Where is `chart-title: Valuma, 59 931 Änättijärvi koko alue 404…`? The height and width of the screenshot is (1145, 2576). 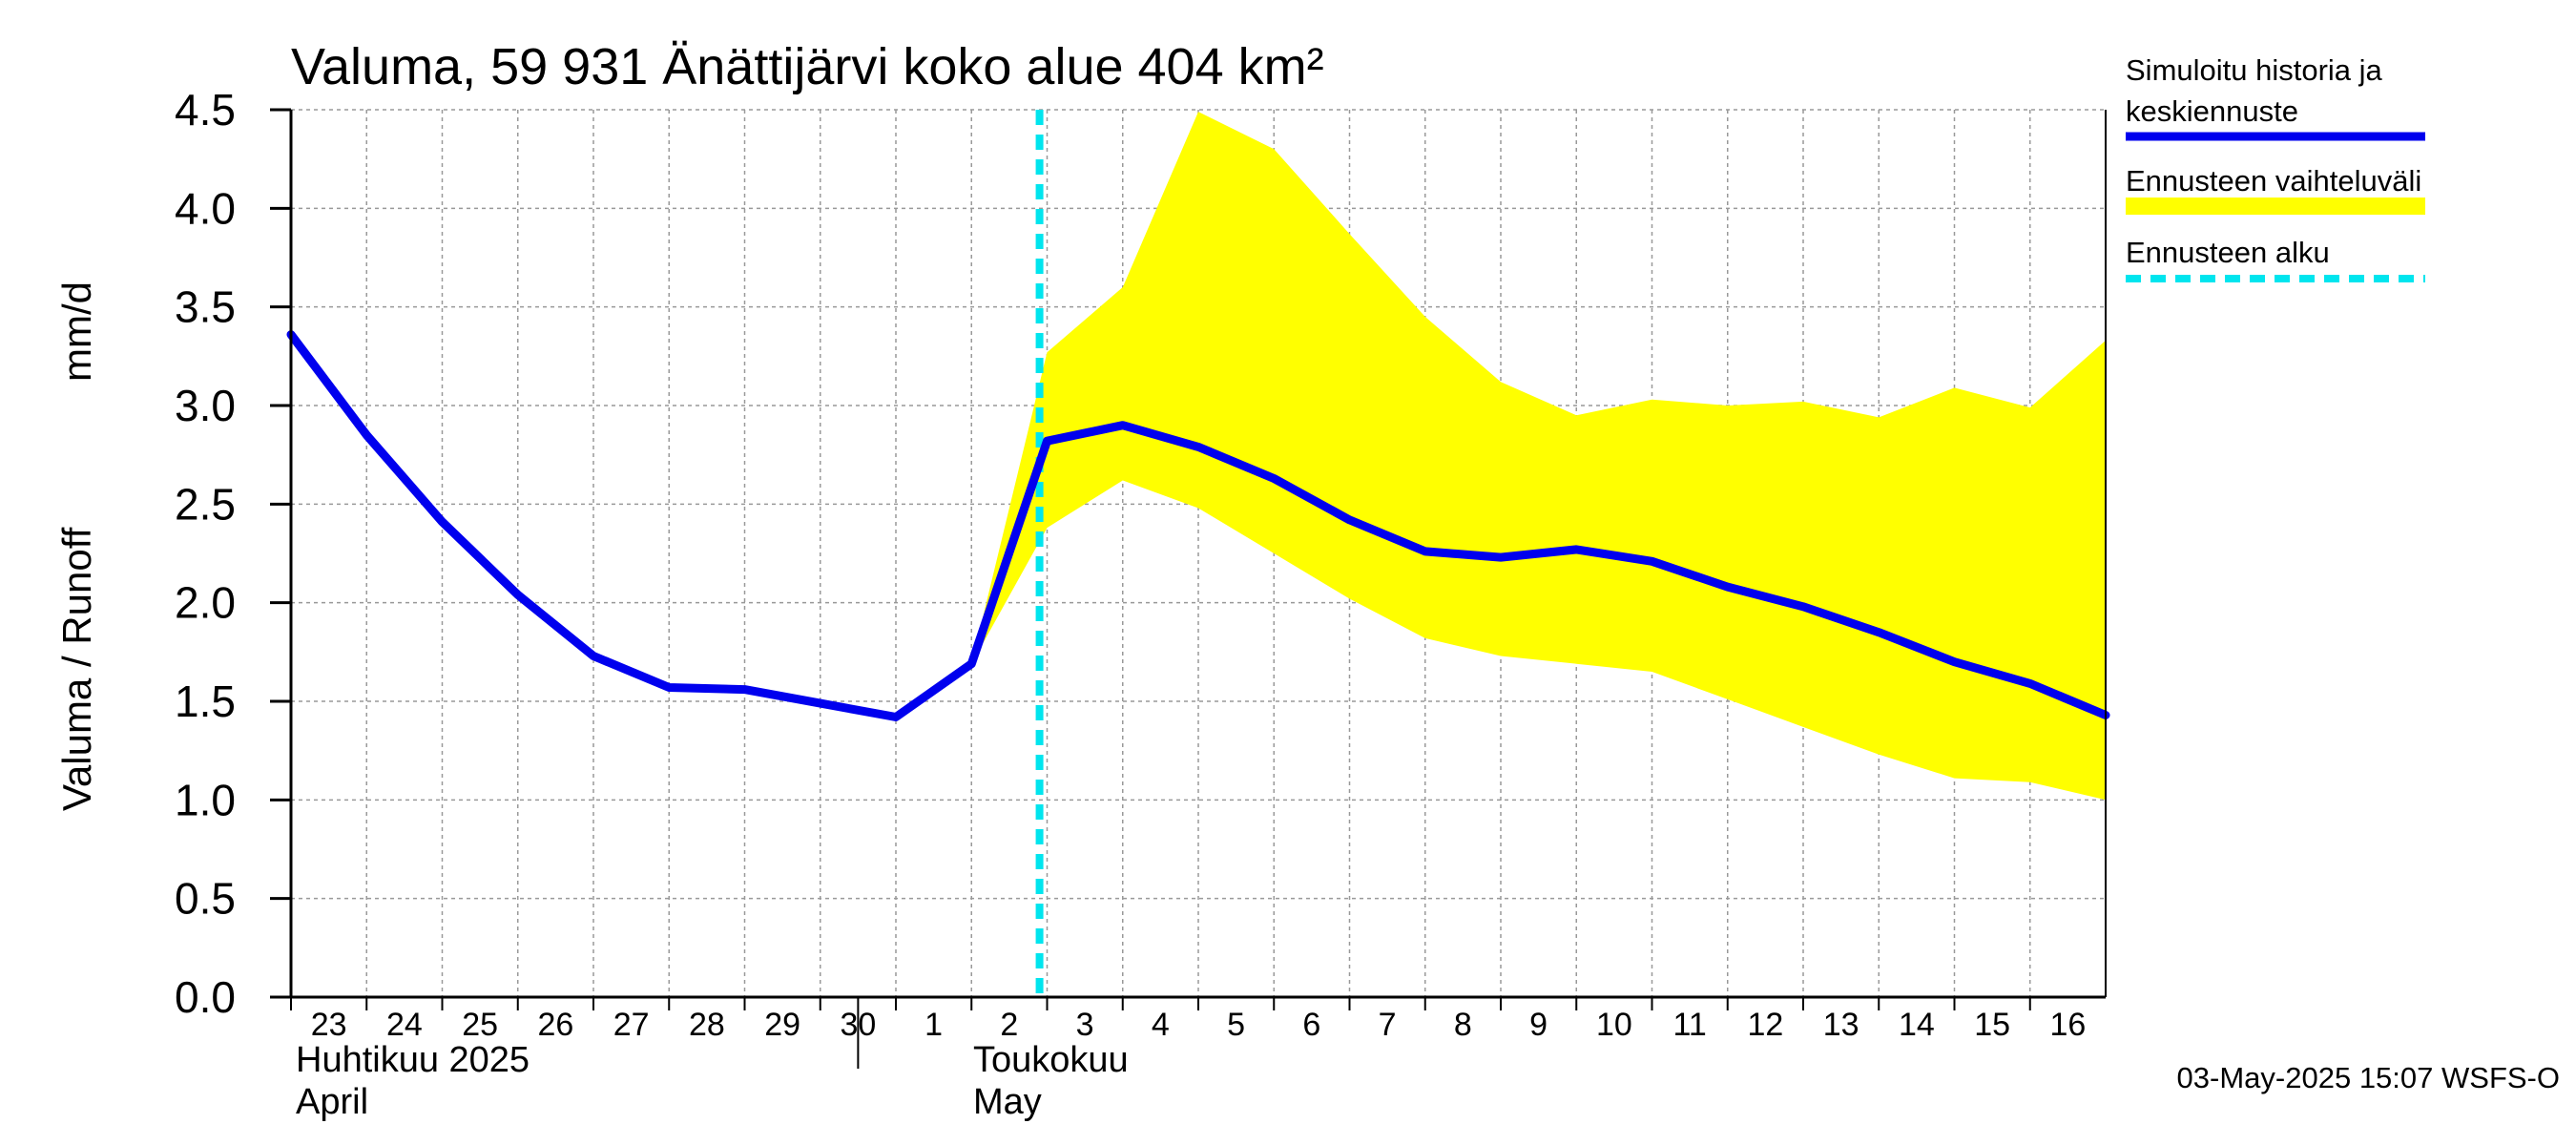 chart-title: Valuma, 59 931 Änättijärvi koko alue 404… is located at coordinates (807, 66).